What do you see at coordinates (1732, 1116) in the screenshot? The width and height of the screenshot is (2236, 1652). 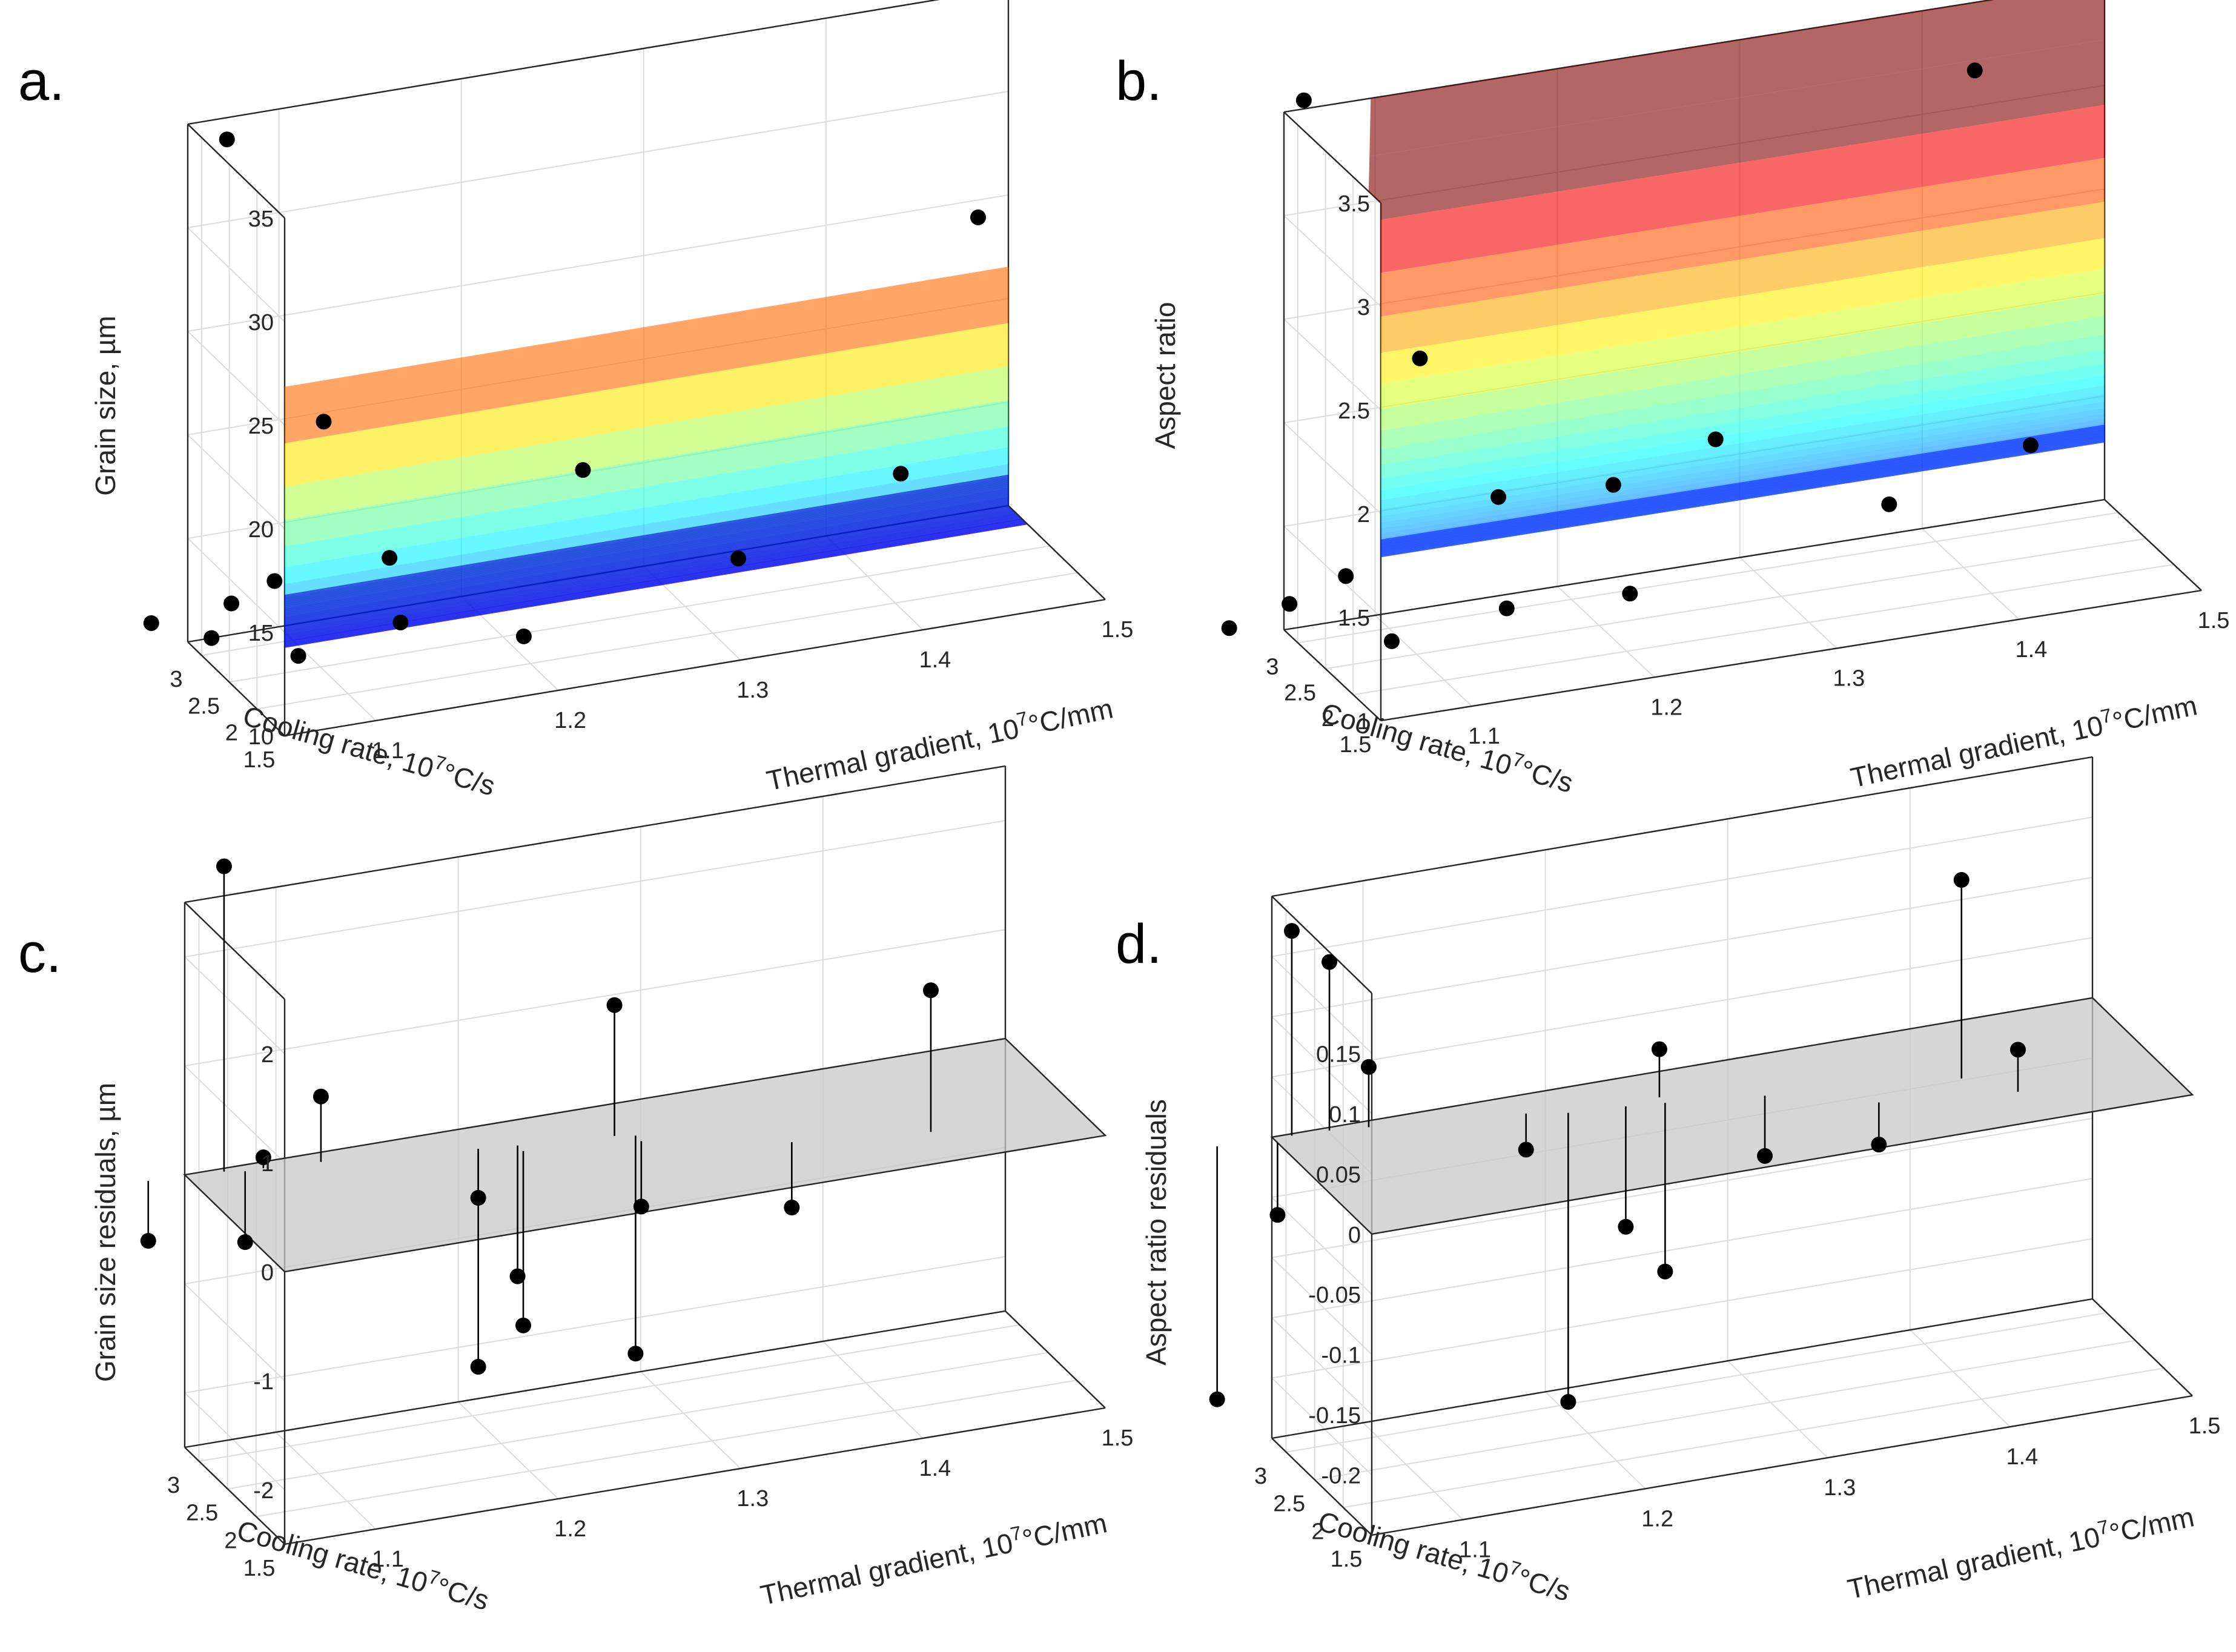 I see `zero-plane-surface` at bounding box center [1732, 1116].